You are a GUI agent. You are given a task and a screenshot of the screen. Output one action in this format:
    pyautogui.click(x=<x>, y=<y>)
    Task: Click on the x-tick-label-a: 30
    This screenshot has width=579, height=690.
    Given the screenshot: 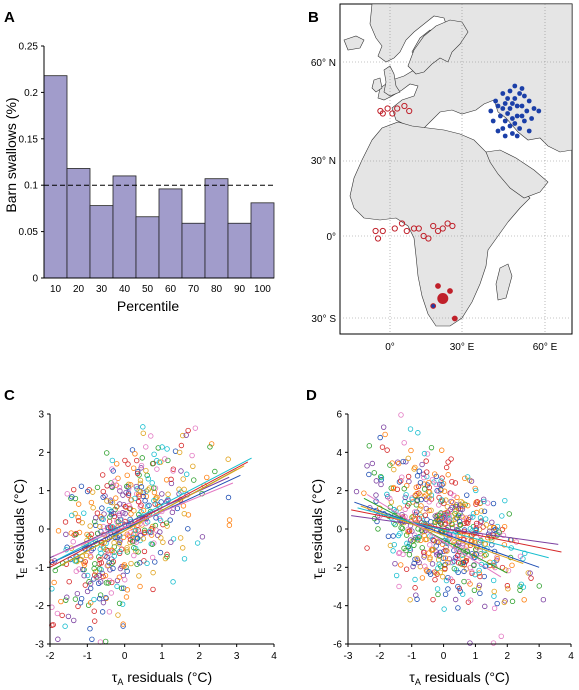 What is the action you would take?
    pyautogui.click(x=102, y=289)
    